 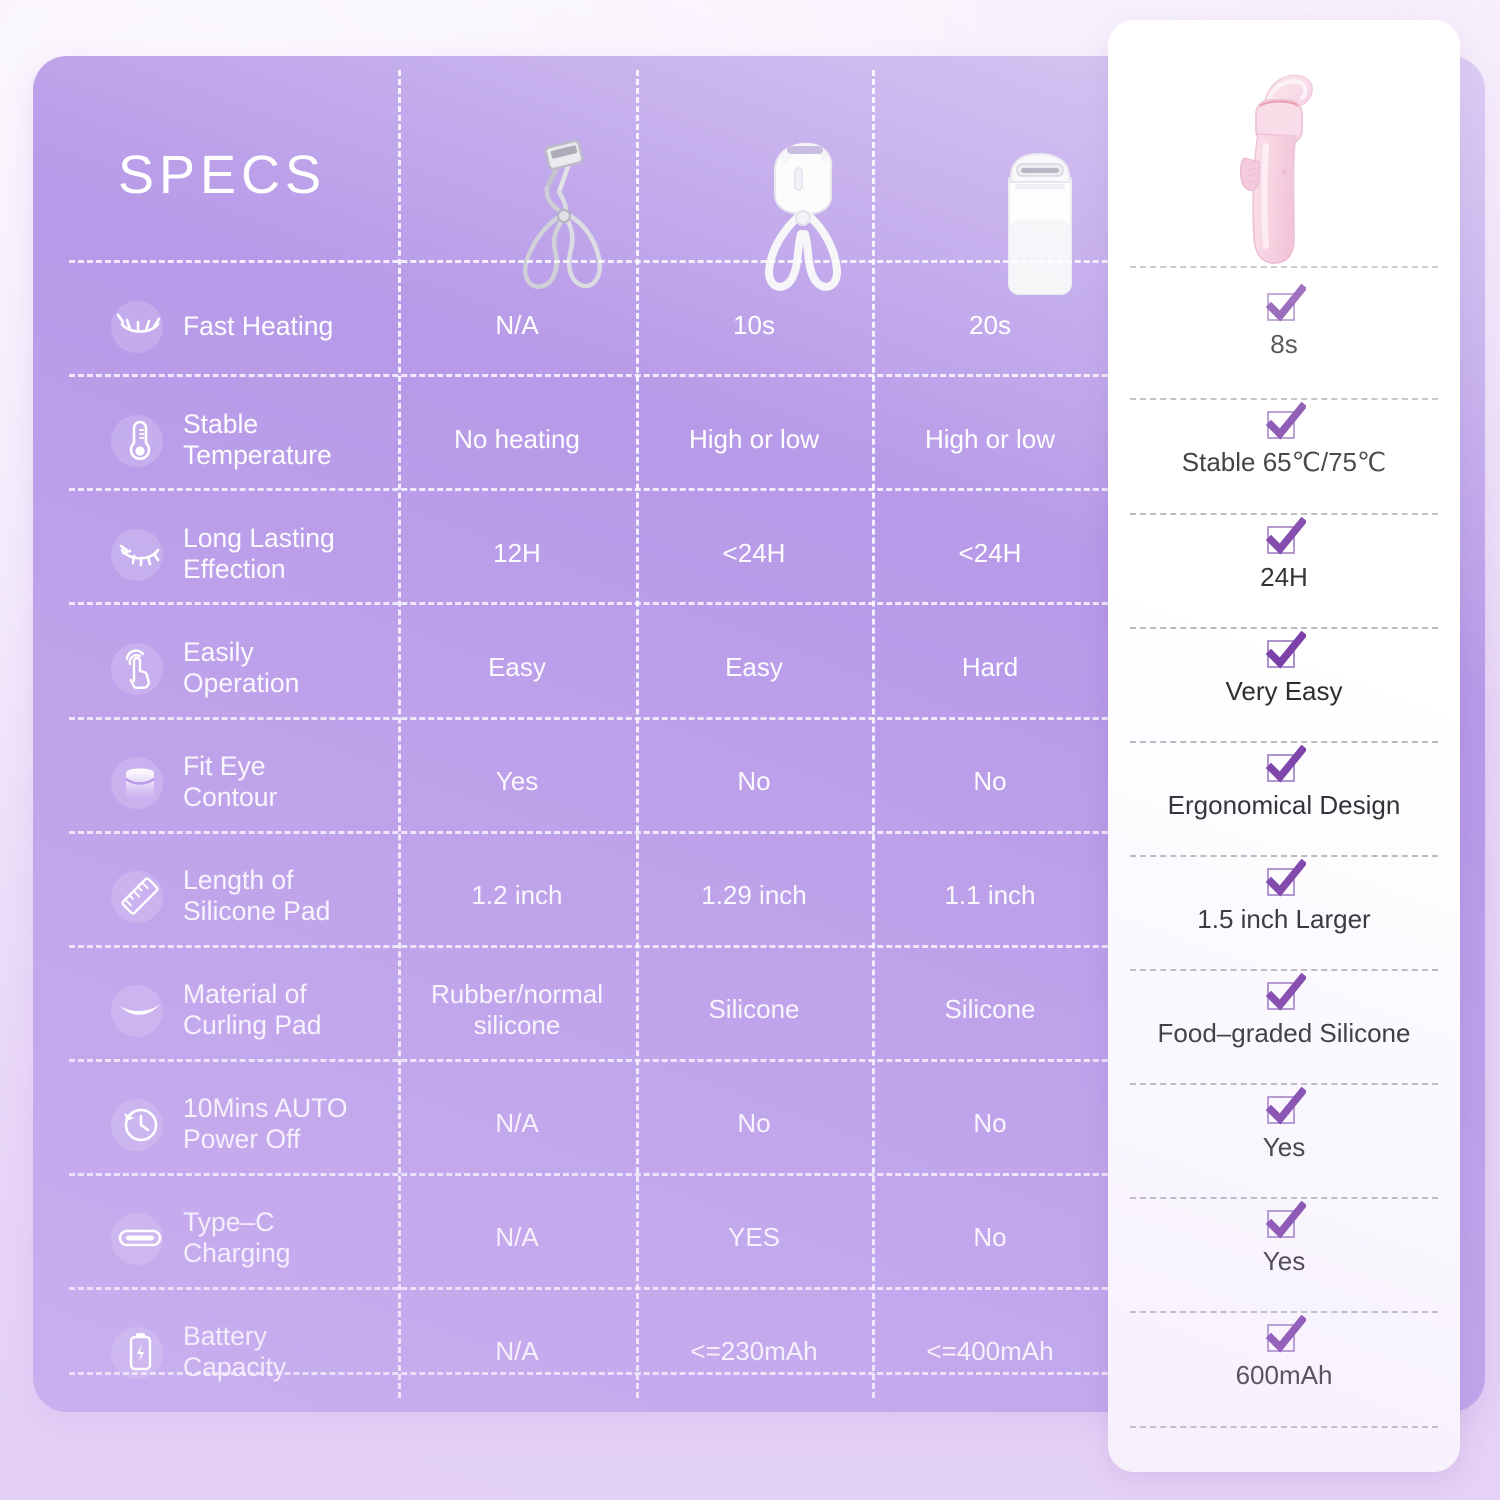 I want to click on cell-value: Easy, so click(x=517, y=667).